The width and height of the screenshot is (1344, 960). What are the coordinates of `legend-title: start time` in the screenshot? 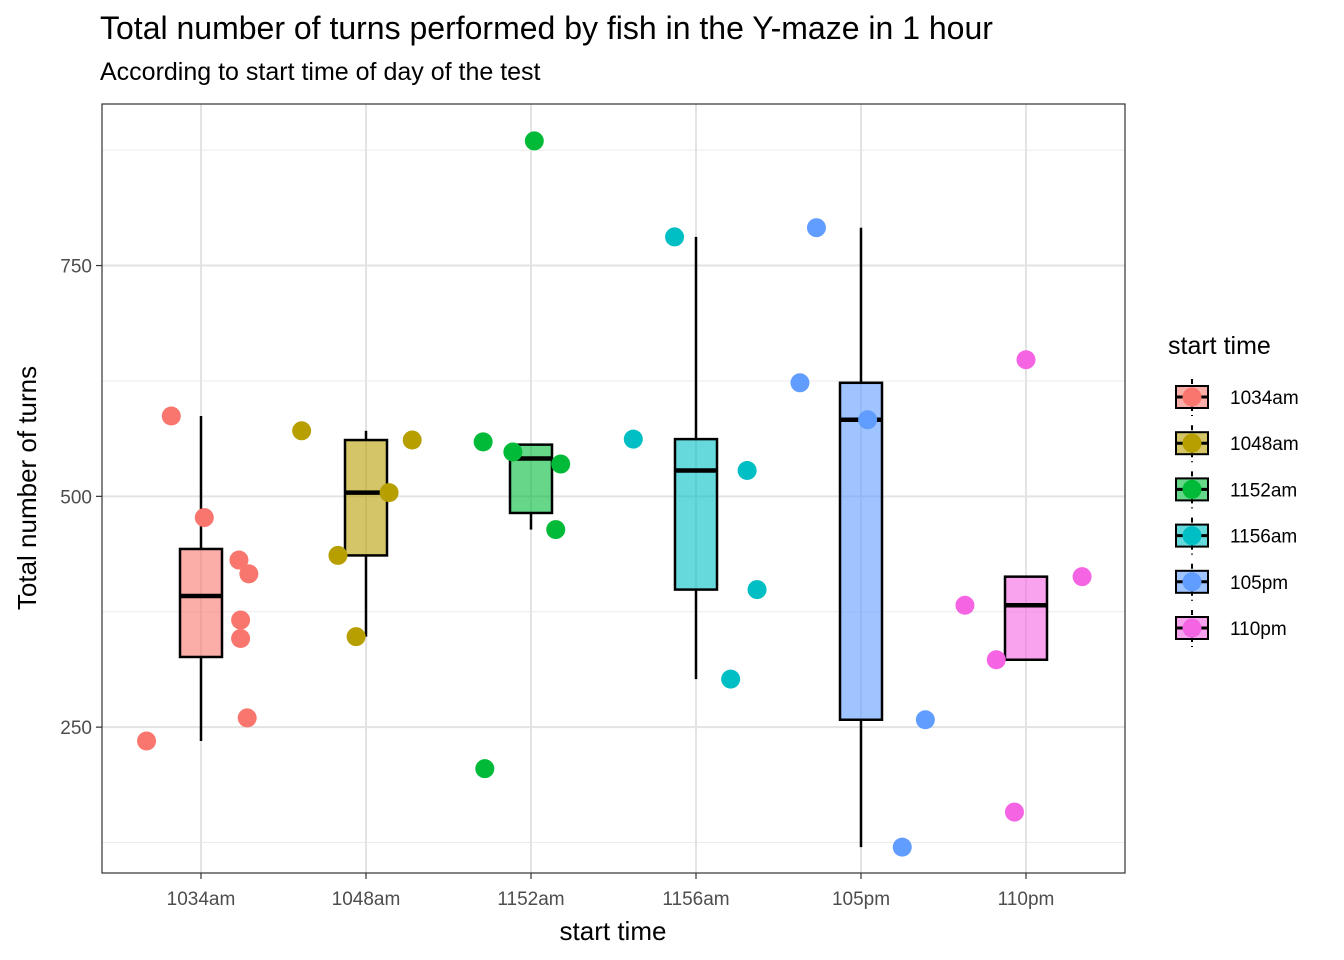 It's located at (1219, 346).